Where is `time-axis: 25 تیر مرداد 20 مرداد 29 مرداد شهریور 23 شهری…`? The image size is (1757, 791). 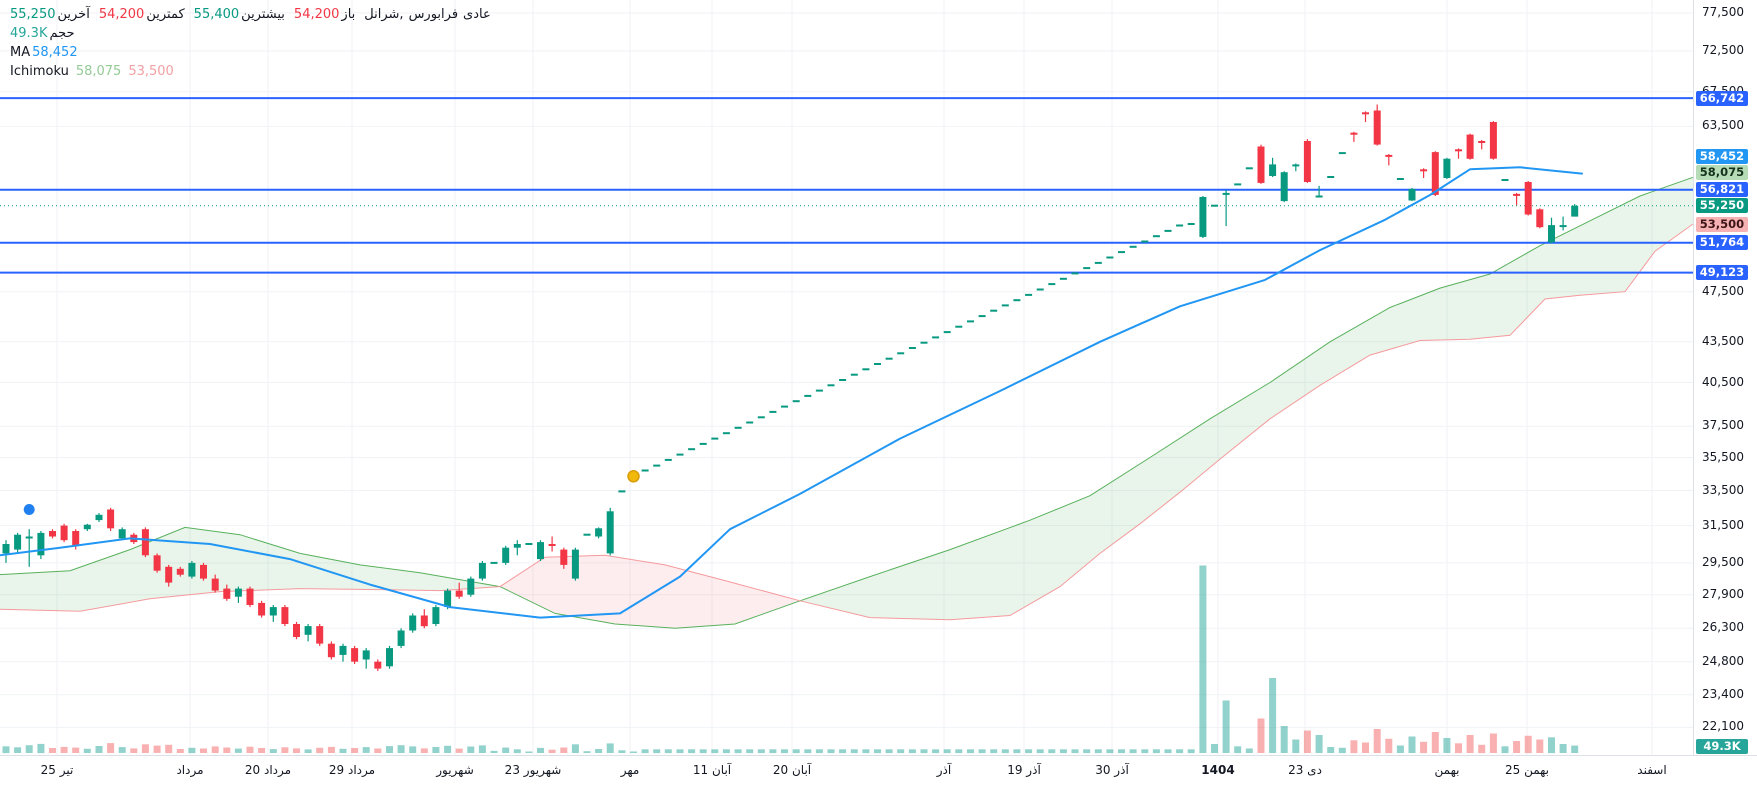
time-axis: 25 تیر مرداد 20 مرداد 29 مرداد شهریور 23 شهری… is located at coordinates (878, 773).